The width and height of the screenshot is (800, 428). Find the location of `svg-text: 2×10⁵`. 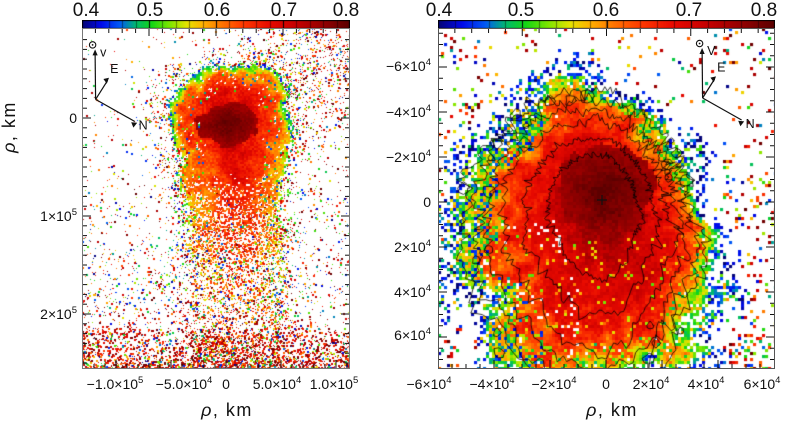

svg-text: 2×10⁵ is located at coordinates (58, 313).